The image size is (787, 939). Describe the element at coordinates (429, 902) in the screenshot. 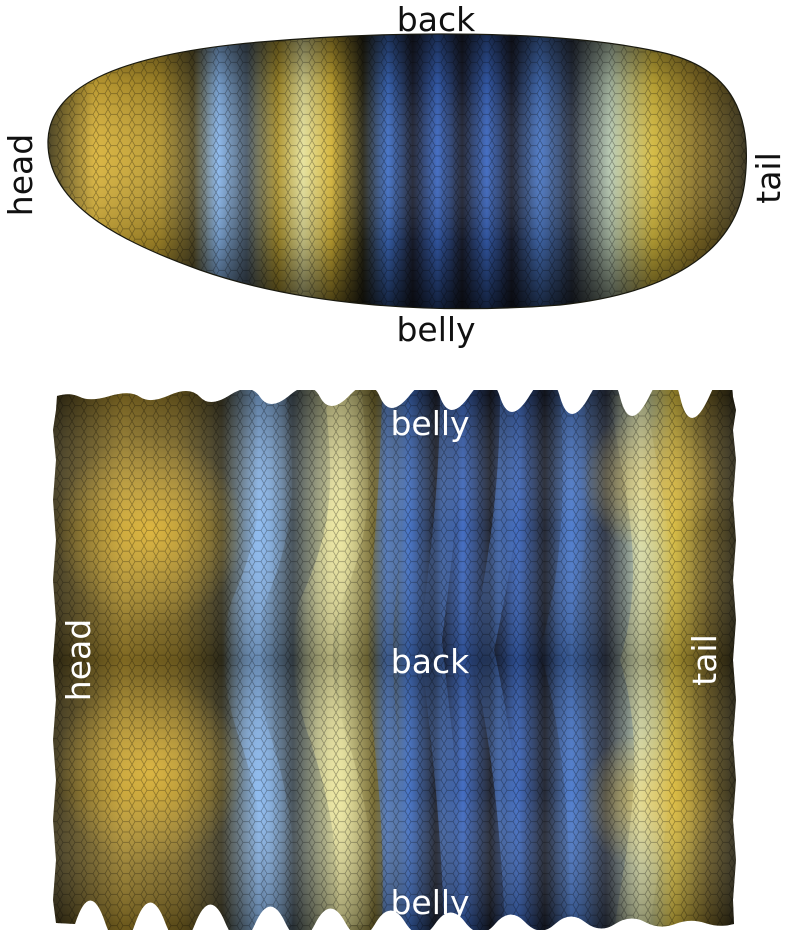

I see `bottom-label-belly-bottom: belly` at that location.